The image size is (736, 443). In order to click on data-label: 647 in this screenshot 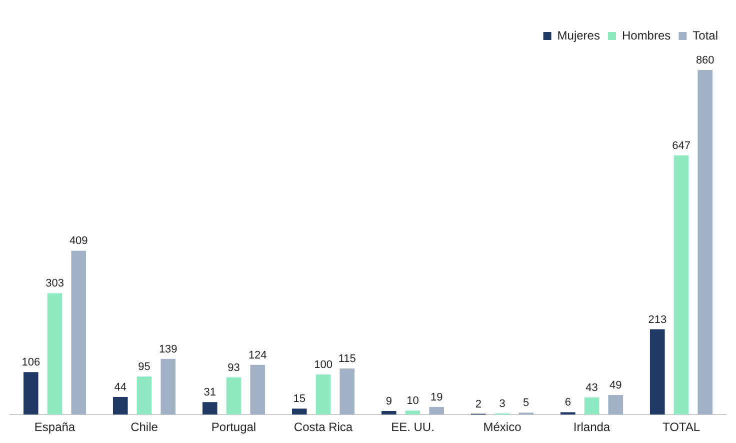, I will do `click(681, 146)`.